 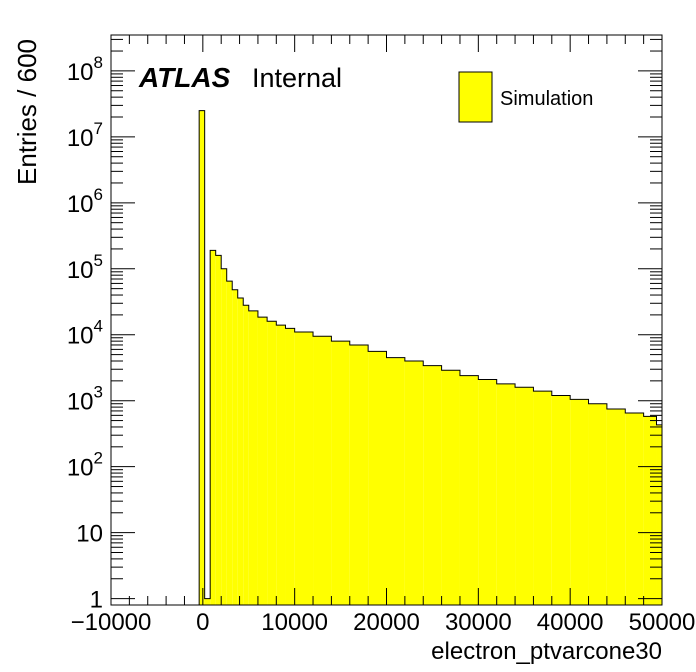 What do you see at coordinates (184, 77) in the screenshot?
I see `atlas-label: ATLAS` at bounding box center [184, 77].